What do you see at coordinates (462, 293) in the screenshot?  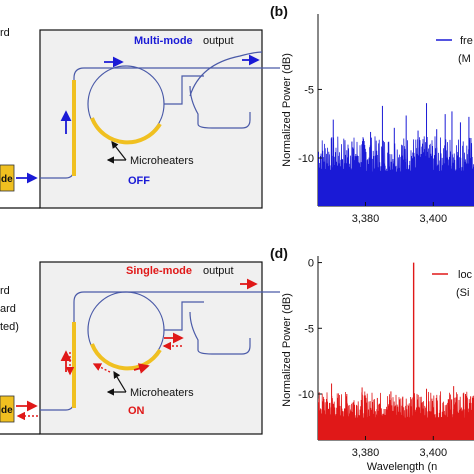 I see `chart-d-legend-2: (Si` at bounding box center [462, 293].